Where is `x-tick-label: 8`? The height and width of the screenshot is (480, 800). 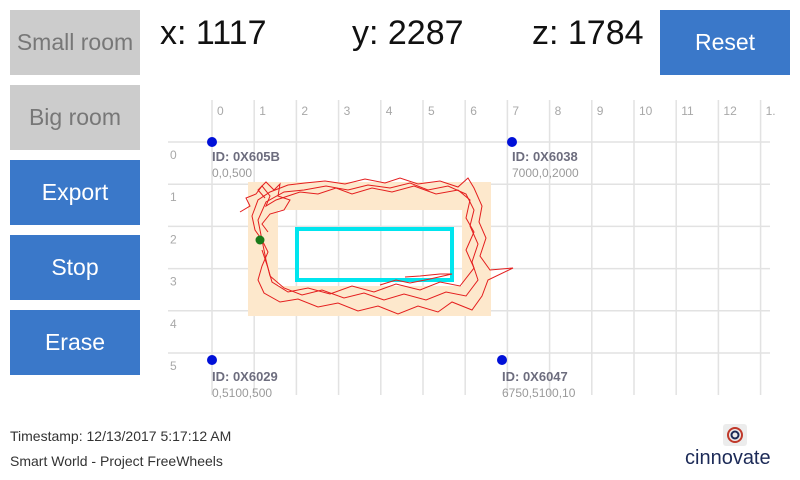
x-tick-label: 8 is located at coordinates (558, 111).